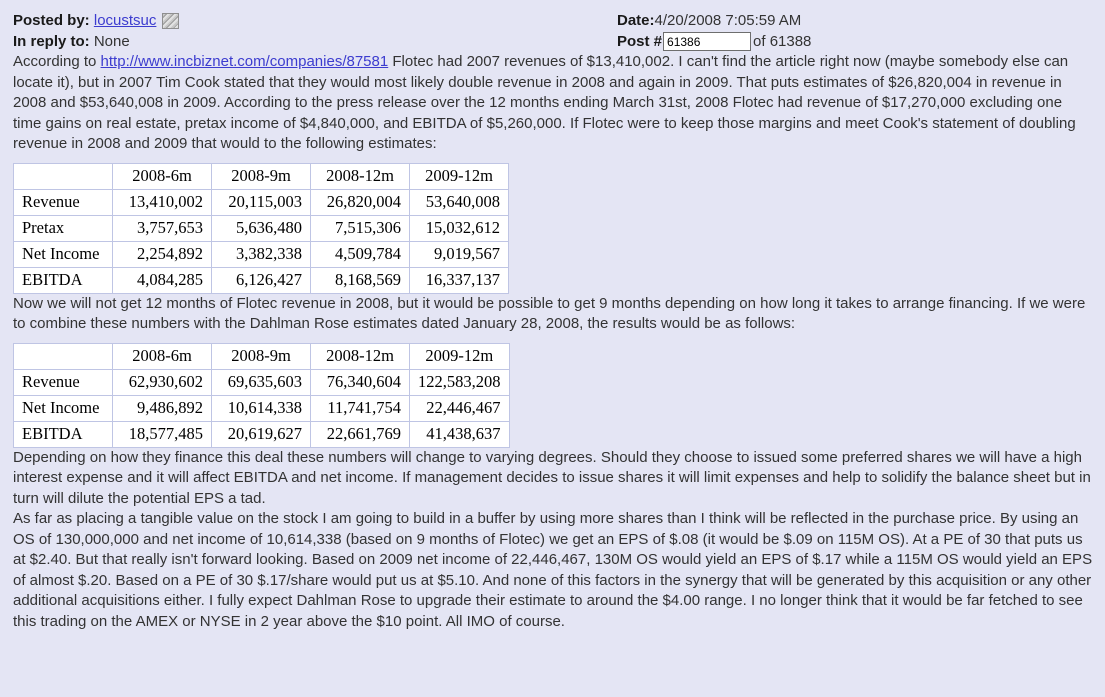 The image size is (1105, 697). I want to click on incbiznet-link: http://www.incbiznet.com/companies/87581, so click(244, 61).